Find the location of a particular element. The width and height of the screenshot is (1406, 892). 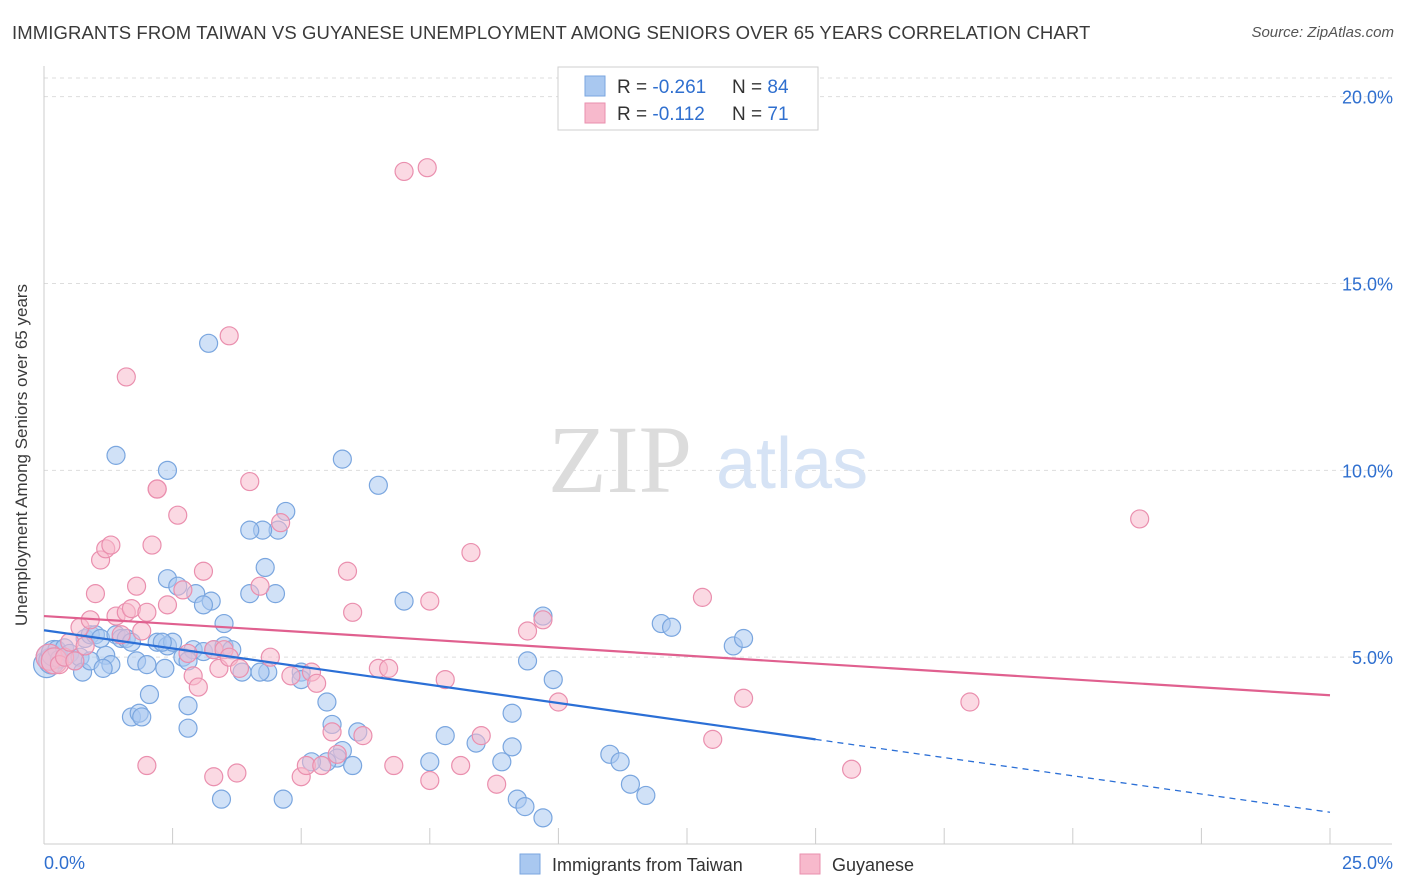

trend-line-taiwan-extrapolated is located at coordinates (1073, 775).